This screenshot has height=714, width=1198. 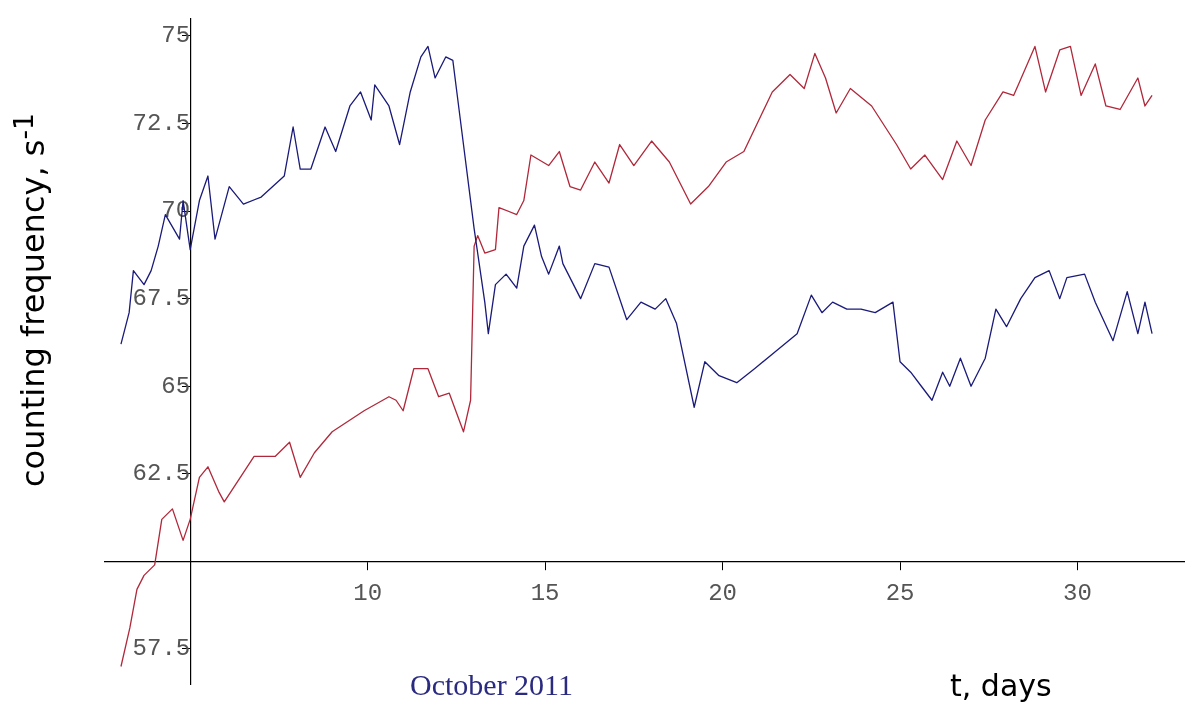 I want to click on x-tick-label: 20, so click(x=722, y=594).